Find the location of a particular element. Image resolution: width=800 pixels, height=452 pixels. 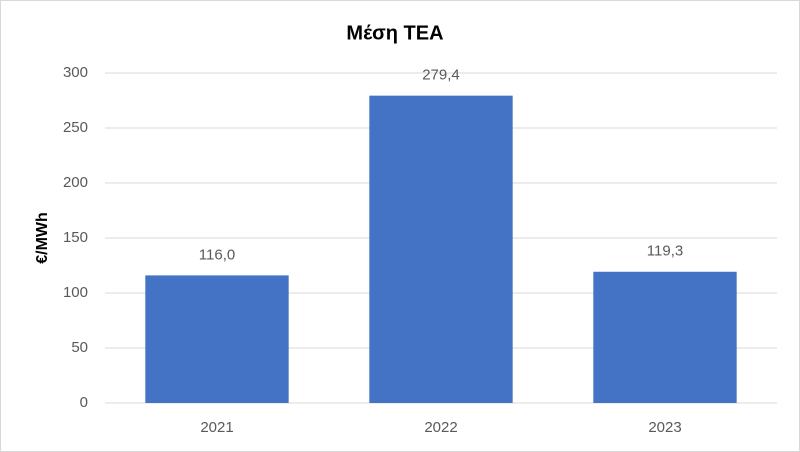

y-tick-label: 100 is located at coordinates (75, 292).